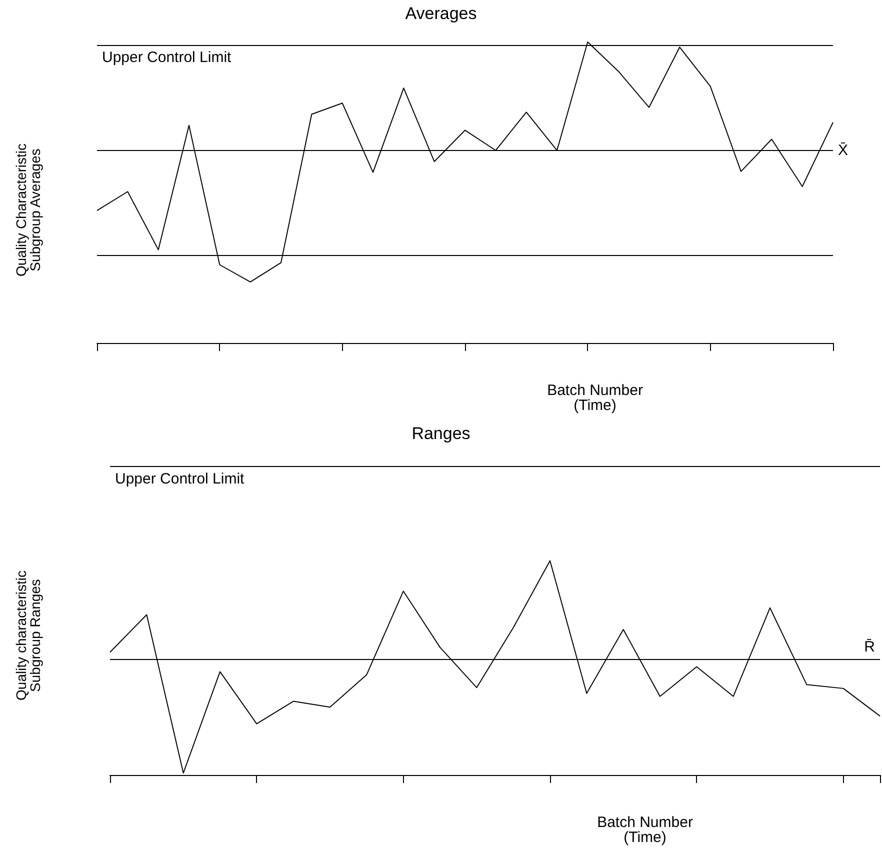 The height and width of the screenshot is (851, 882). Describe the element at coordinates (28, 635) in the screenshot. I see `y-axis-title: Quality characteristic Subgroup Ranges` at that location.